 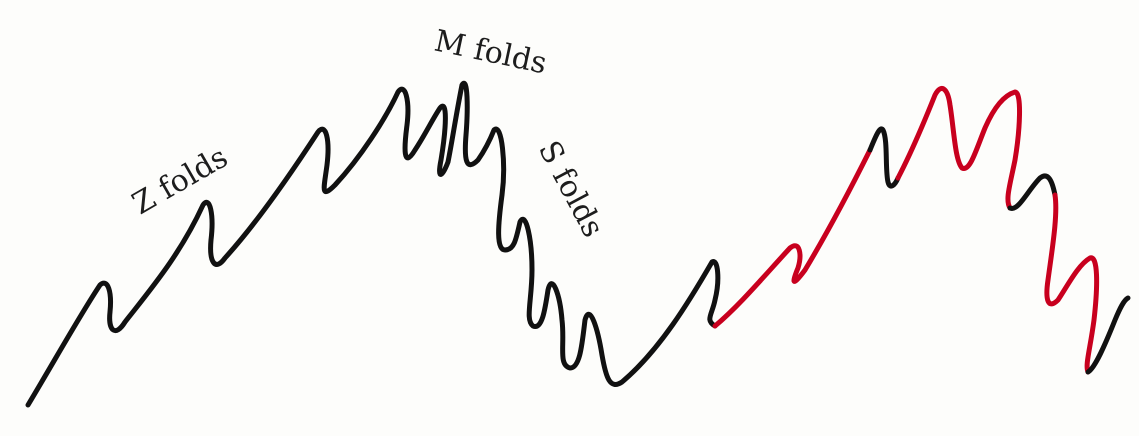 What do you see at coordinates (490, 53) in the screenshot?
I see `label-m-folds: M folds` at bounding box center [490, 53].